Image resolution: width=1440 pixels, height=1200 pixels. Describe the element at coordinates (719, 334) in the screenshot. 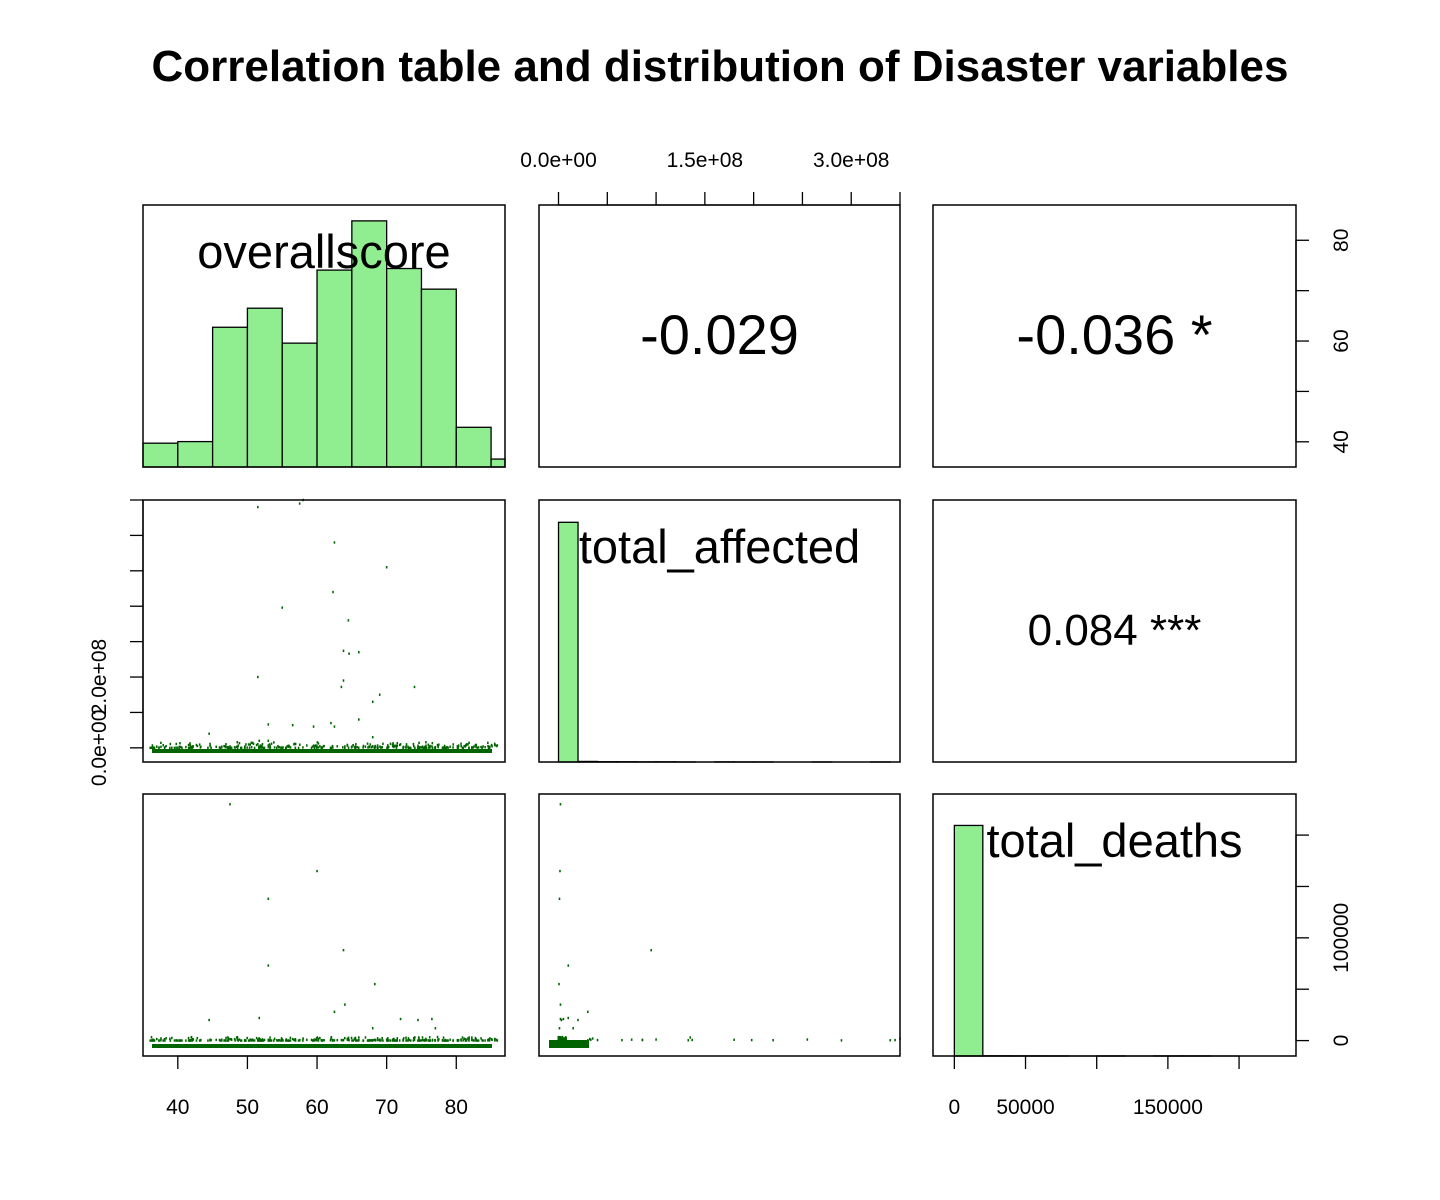

I see `correlation-label: -0.029` at that location.